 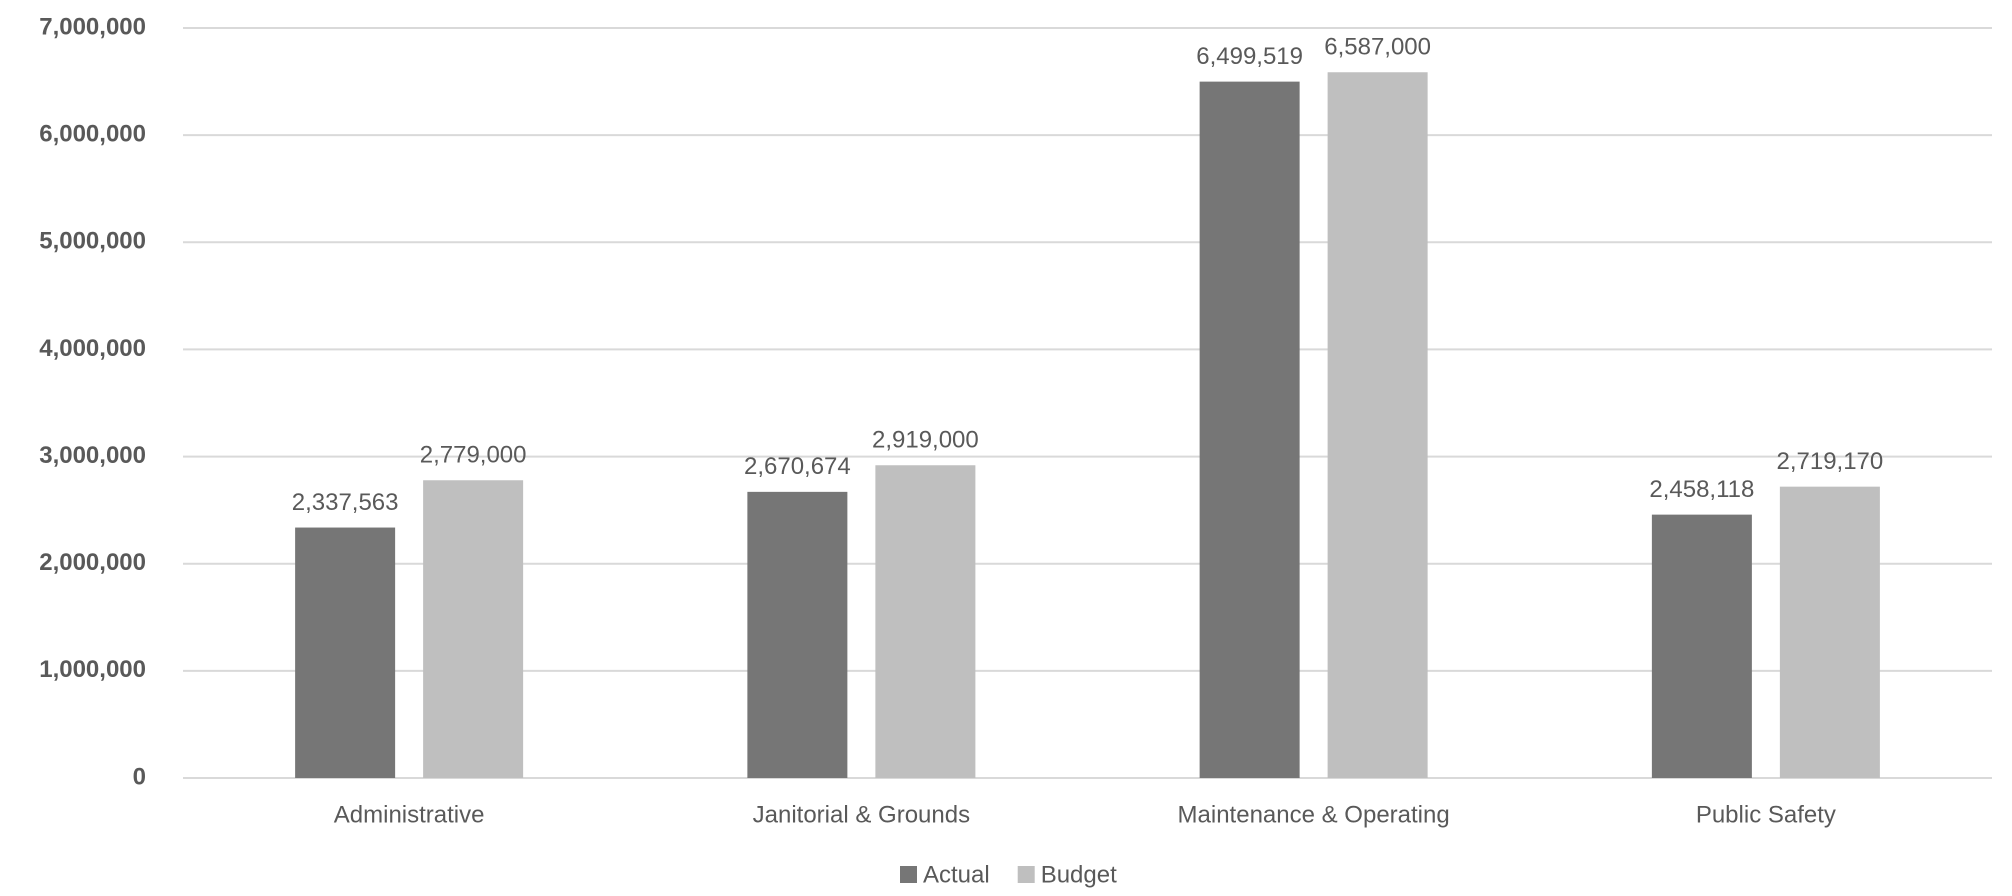 What do you see at coordinates (1079, 874) in the screenshot?
I see `legend-label: Budget` at bounding box center [1079, 874].